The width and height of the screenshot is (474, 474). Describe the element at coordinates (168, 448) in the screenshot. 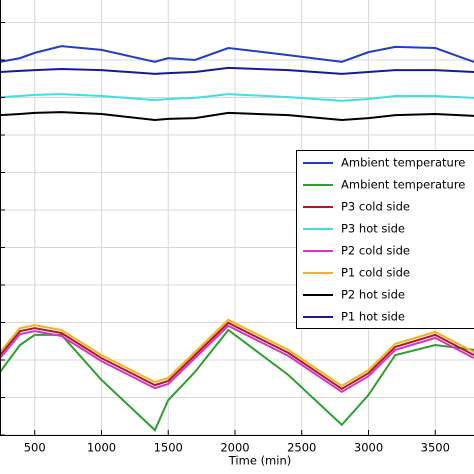

I see `x-tick-label: 1500` at that location.